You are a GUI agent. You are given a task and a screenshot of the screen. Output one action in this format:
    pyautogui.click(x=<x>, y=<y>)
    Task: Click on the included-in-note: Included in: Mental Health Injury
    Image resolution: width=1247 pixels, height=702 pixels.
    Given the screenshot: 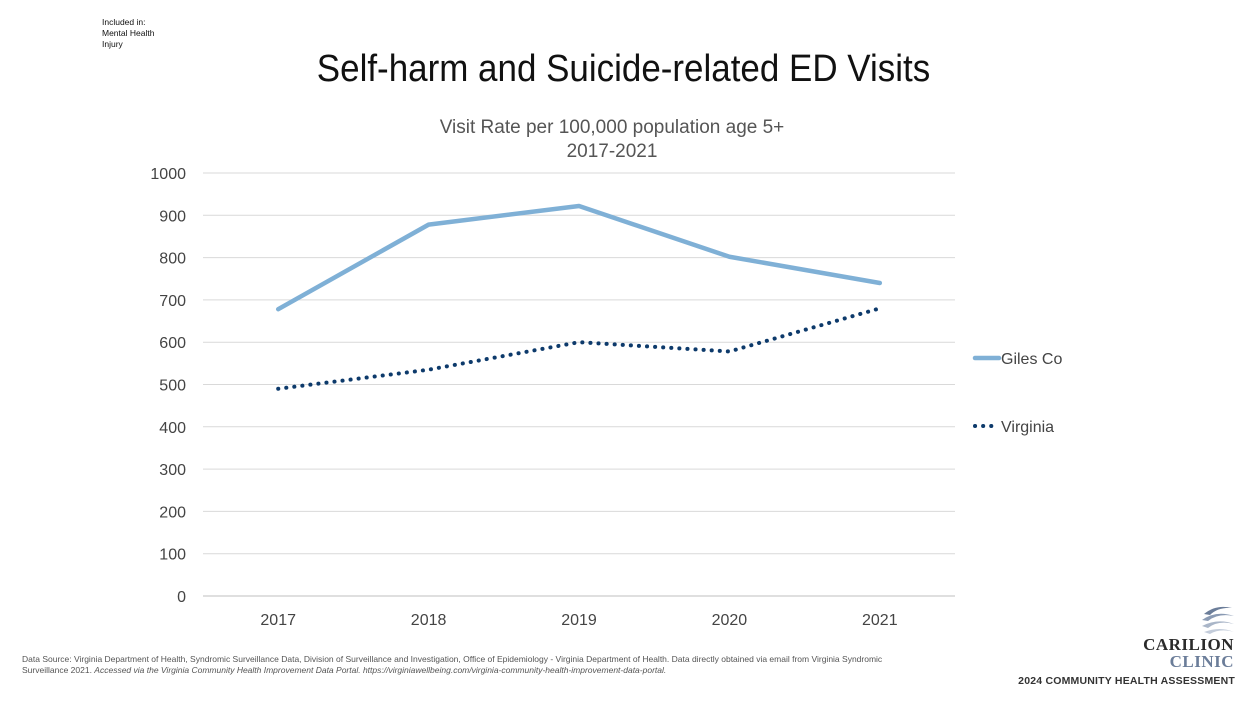 What is the action you would take?
    pyautogui.click(x=128, y=33)
    